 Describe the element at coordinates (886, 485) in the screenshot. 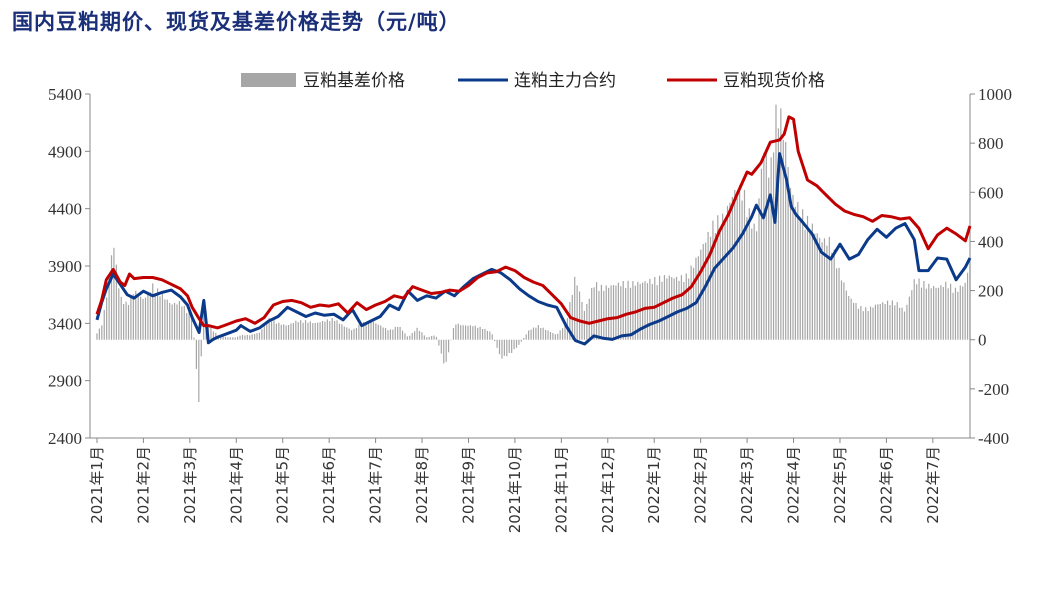

I see `x-tick-label: 2022年6月` at that location.